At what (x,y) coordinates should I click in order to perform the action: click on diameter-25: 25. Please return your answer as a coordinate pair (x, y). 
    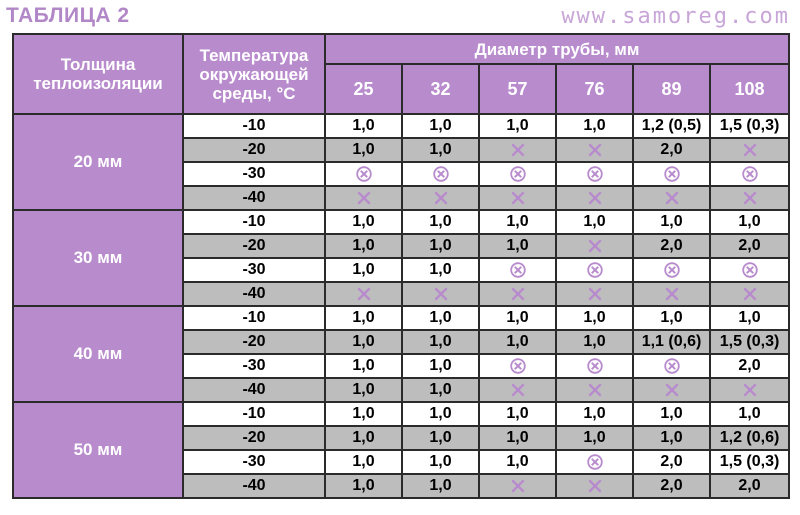
    Looking at the image, I should click on (363, 89).